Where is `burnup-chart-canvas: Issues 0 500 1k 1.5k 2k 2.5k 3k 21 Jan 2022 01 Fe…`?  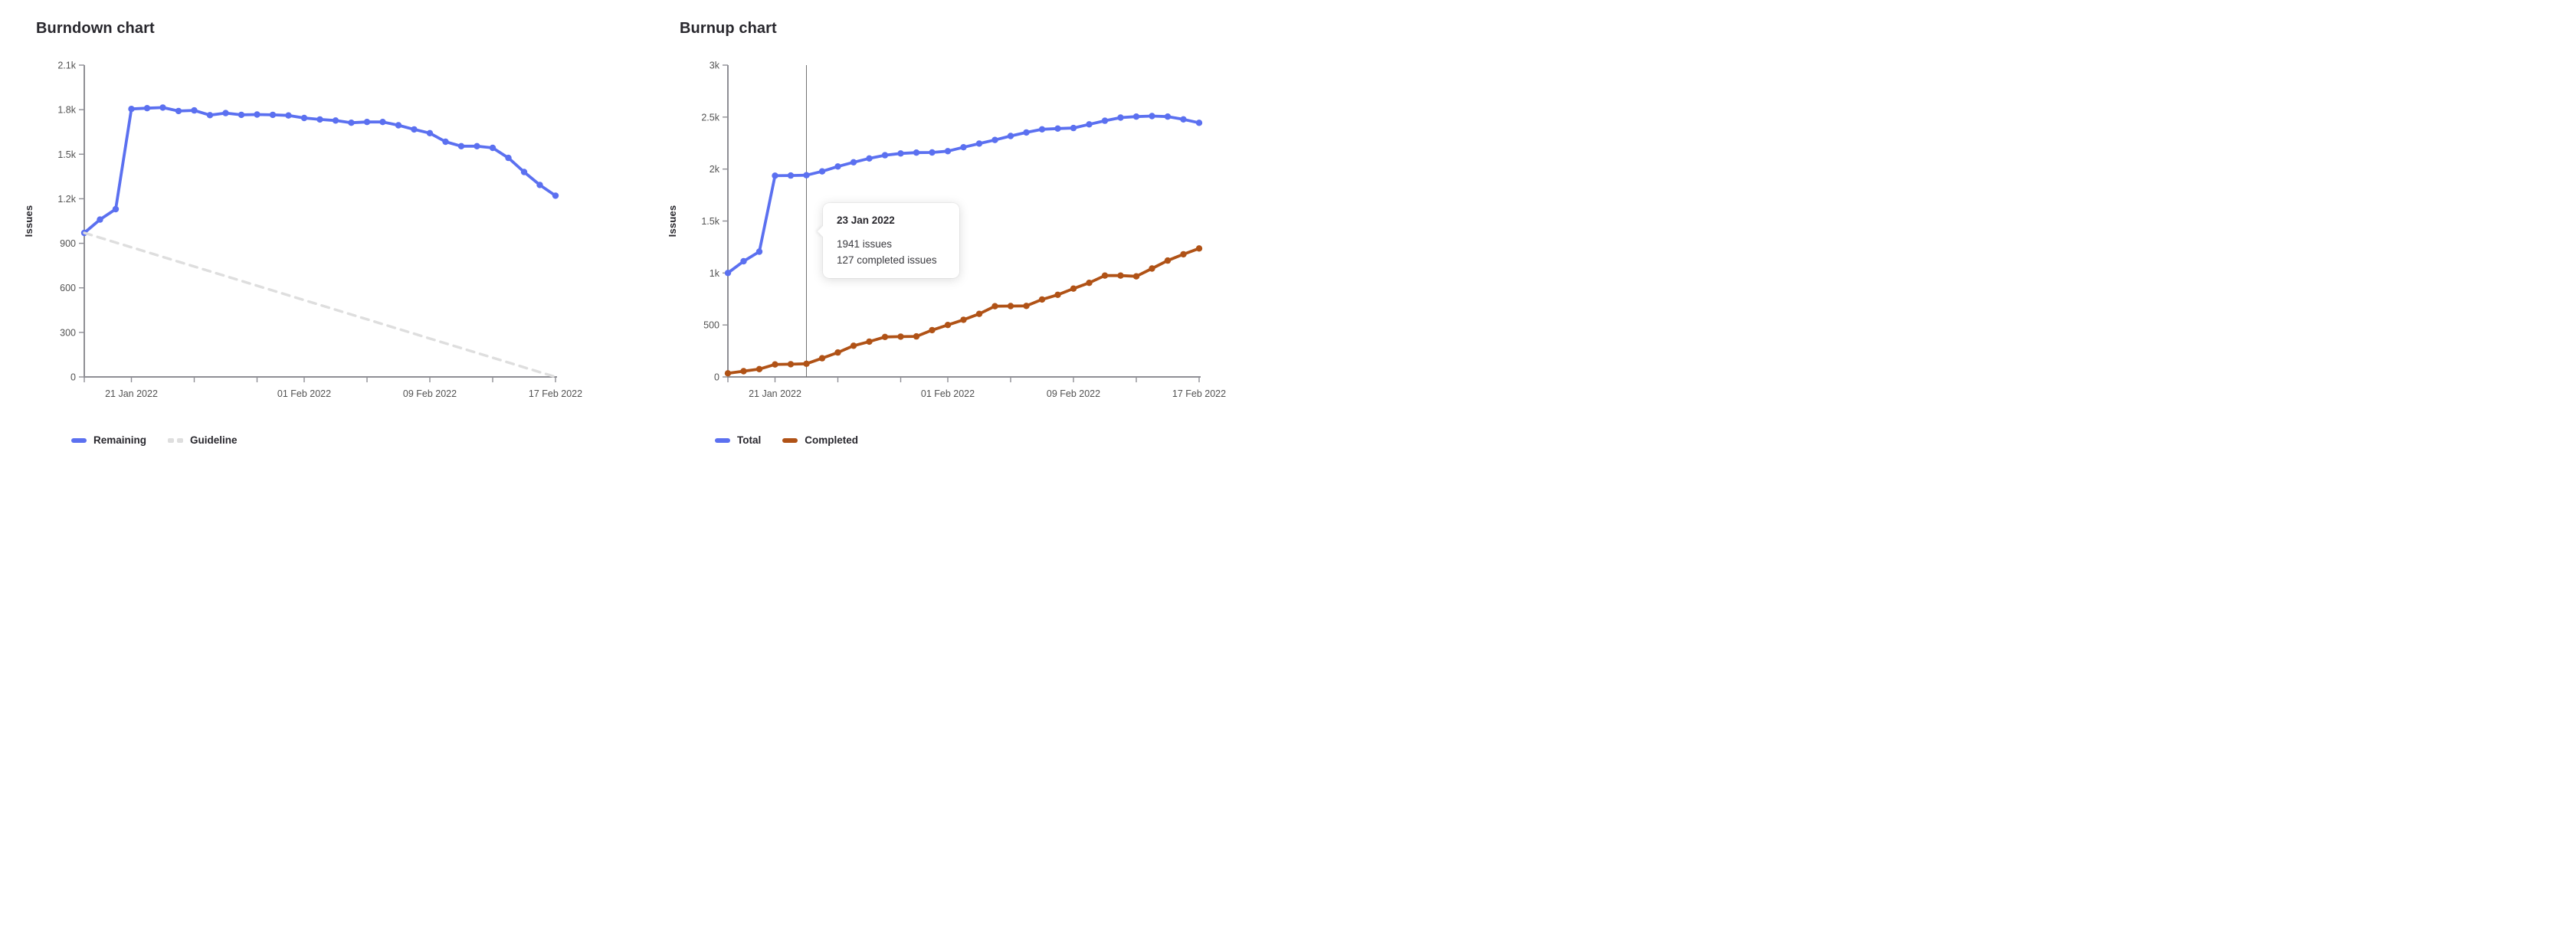 burnup-chart-canvas: Issues 0 500 1k 1.5k 2k 2.5k 3k 21 Jan 2022 01 Fe… is located at coordinates (966, 228).